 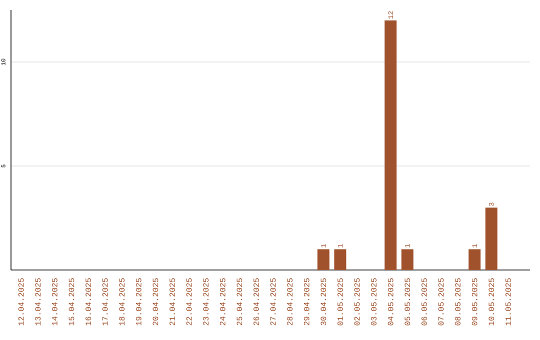 What do you see at coordinates (223, 302) in the screenshot?
I see `x-tick-label: 24.04.2025` at bounding box center [223, 302].